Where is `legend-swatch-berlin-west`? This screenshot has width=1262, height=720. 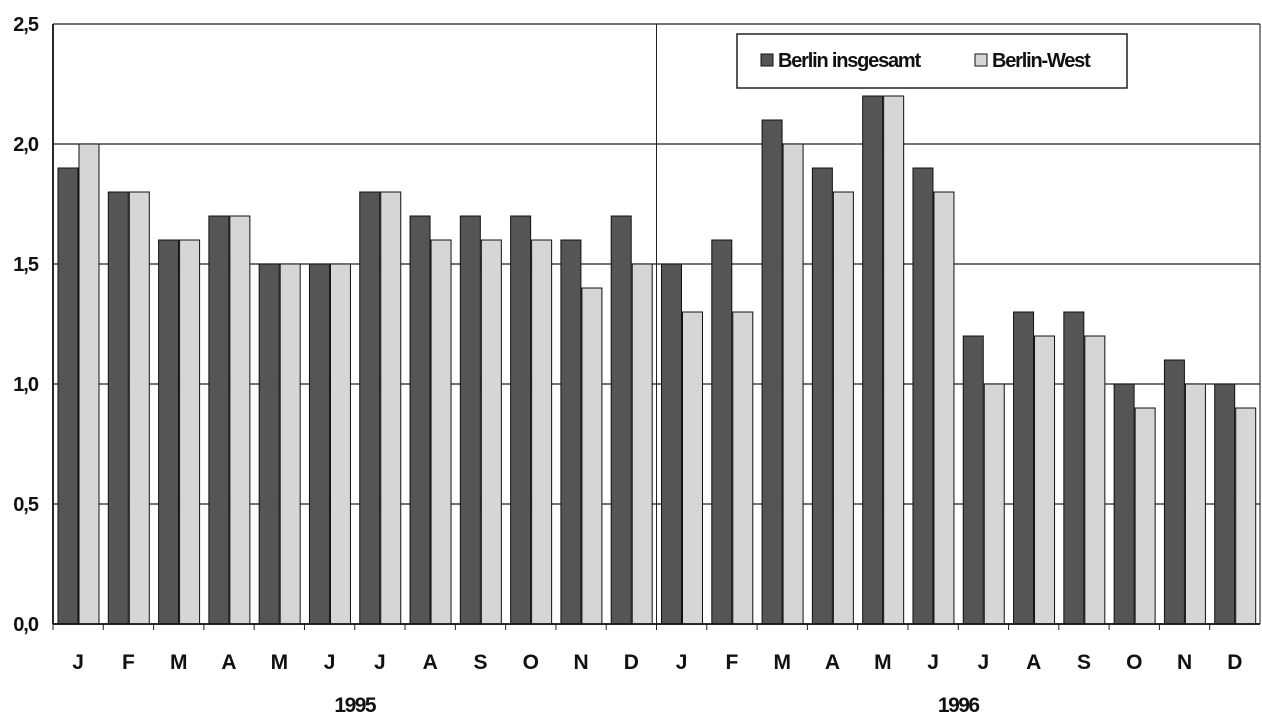
legend-swatch-berlin-west is located at coordinates (981, 60).